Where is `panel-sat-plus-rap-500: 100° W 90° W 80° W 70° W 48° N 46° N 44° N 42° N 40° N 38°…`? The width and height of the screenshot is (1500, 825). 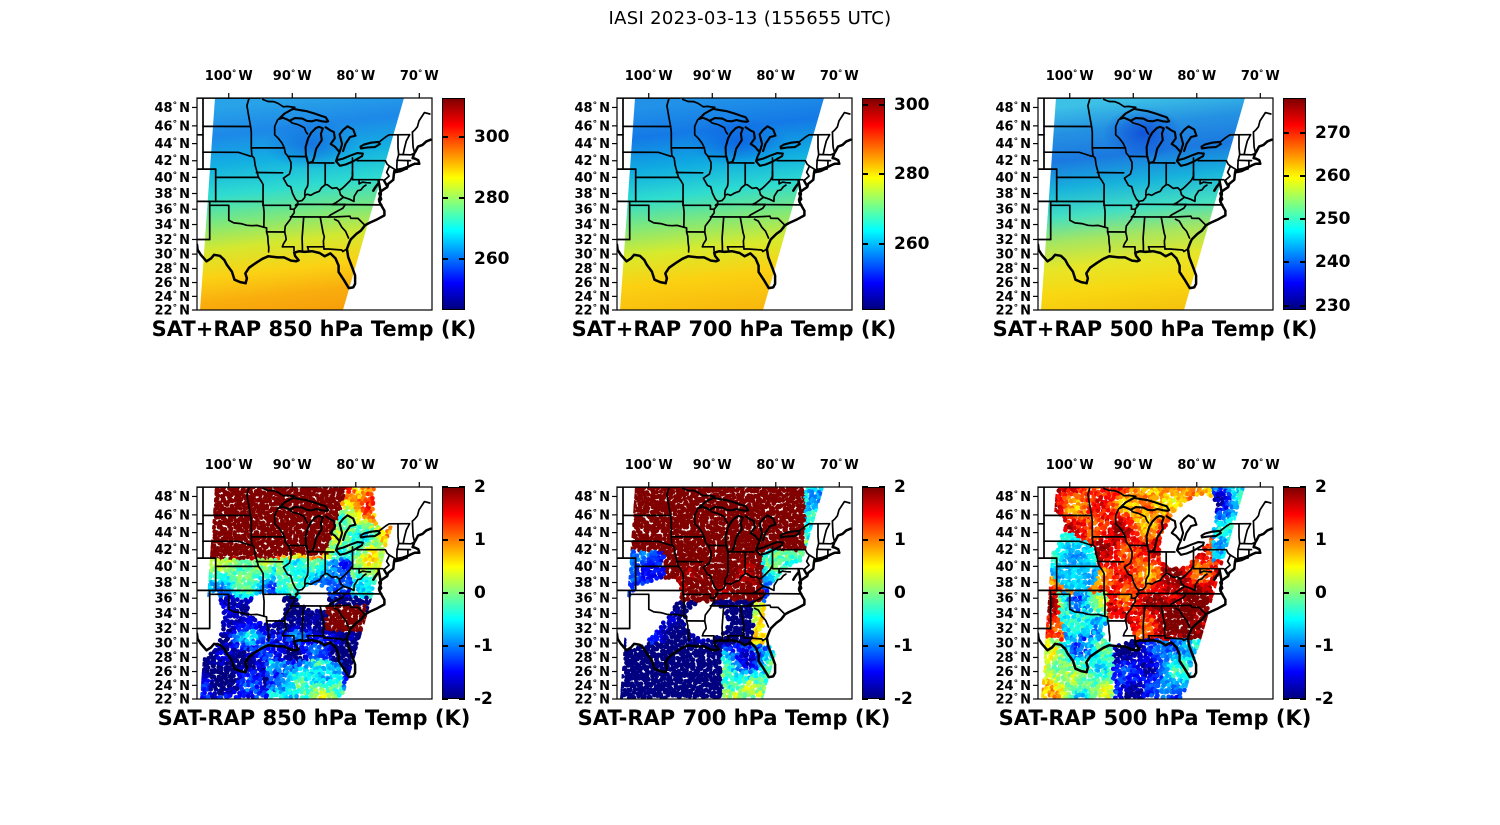
panel-sat-plus-rap-500: 100° W 90° W 80° W 70° W 48° N 46° N 44° N 42° N 40° N 38°… is located at coordinates (1178, 213).